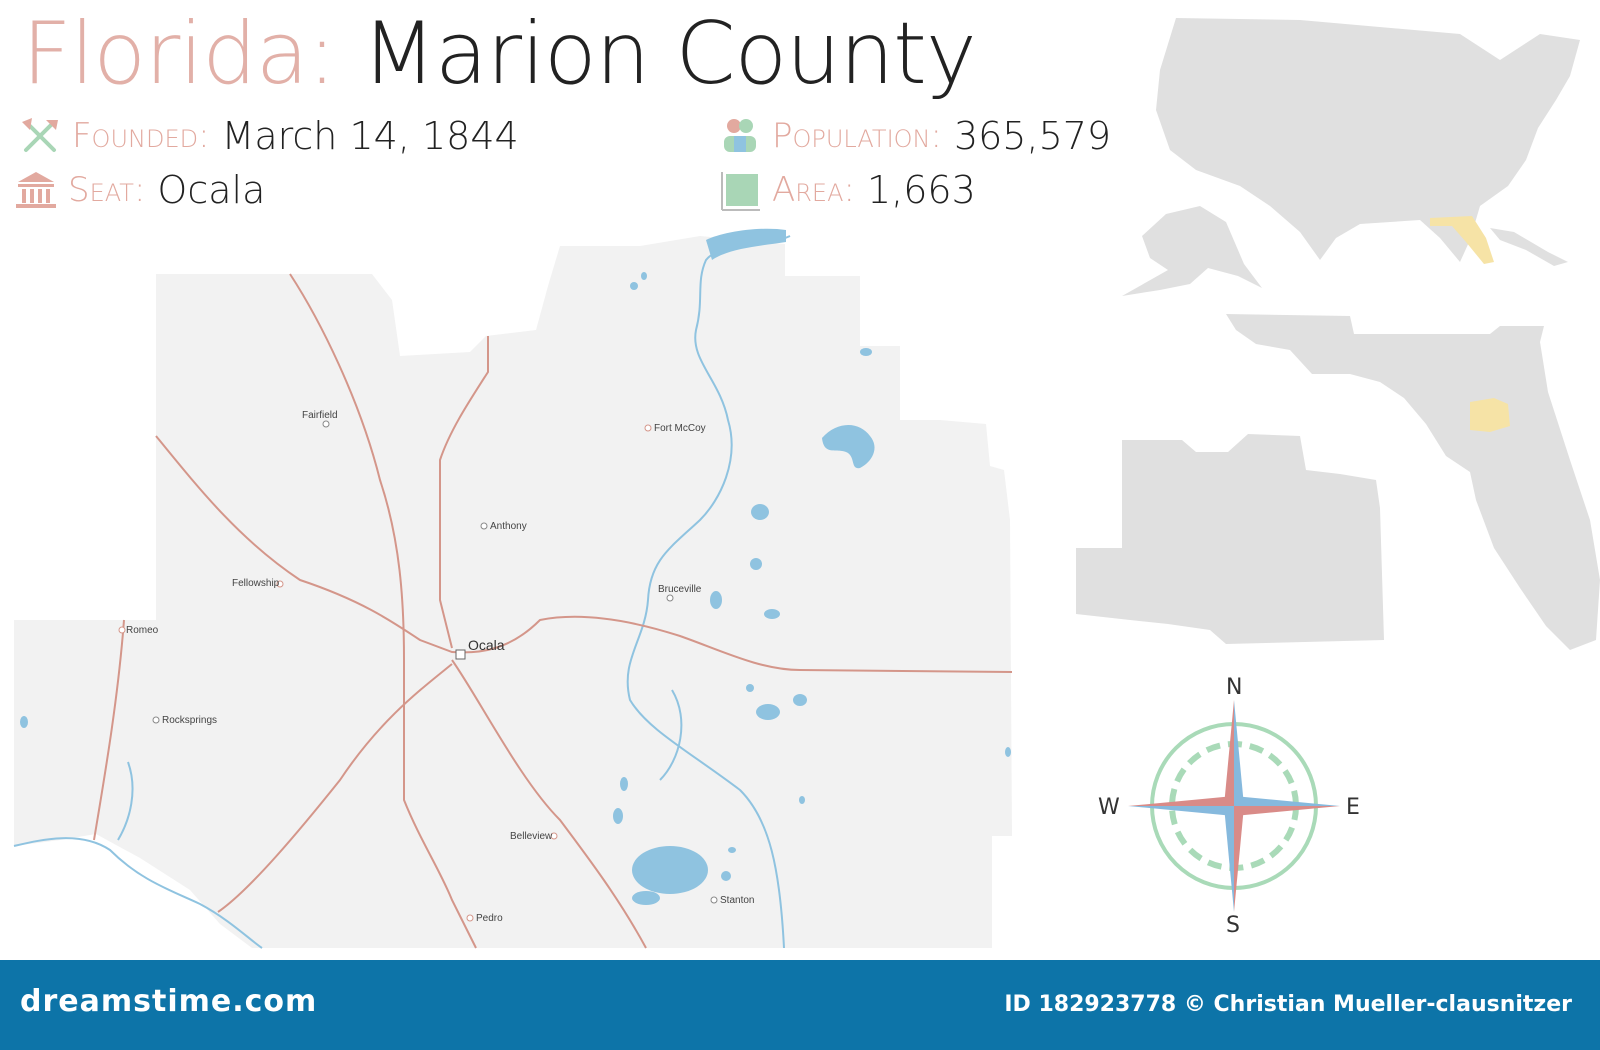  I want to click on fact-population: Population: 365,579, so click(914, 136).